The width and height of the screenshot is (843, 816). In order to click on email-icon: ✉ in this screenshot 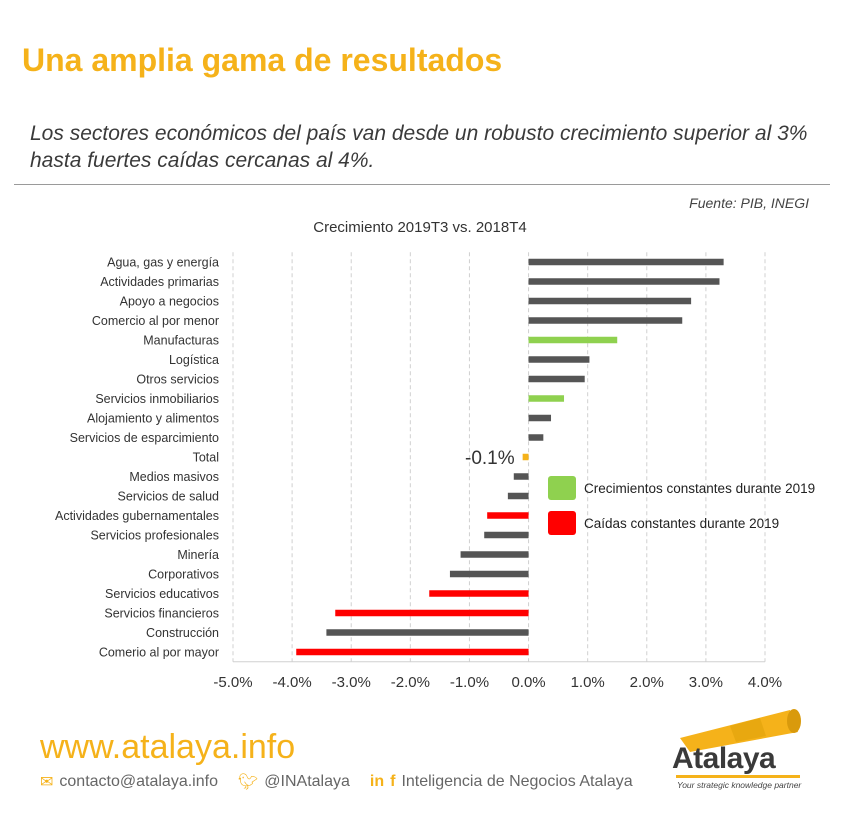, I will do `click(47, 782)`.